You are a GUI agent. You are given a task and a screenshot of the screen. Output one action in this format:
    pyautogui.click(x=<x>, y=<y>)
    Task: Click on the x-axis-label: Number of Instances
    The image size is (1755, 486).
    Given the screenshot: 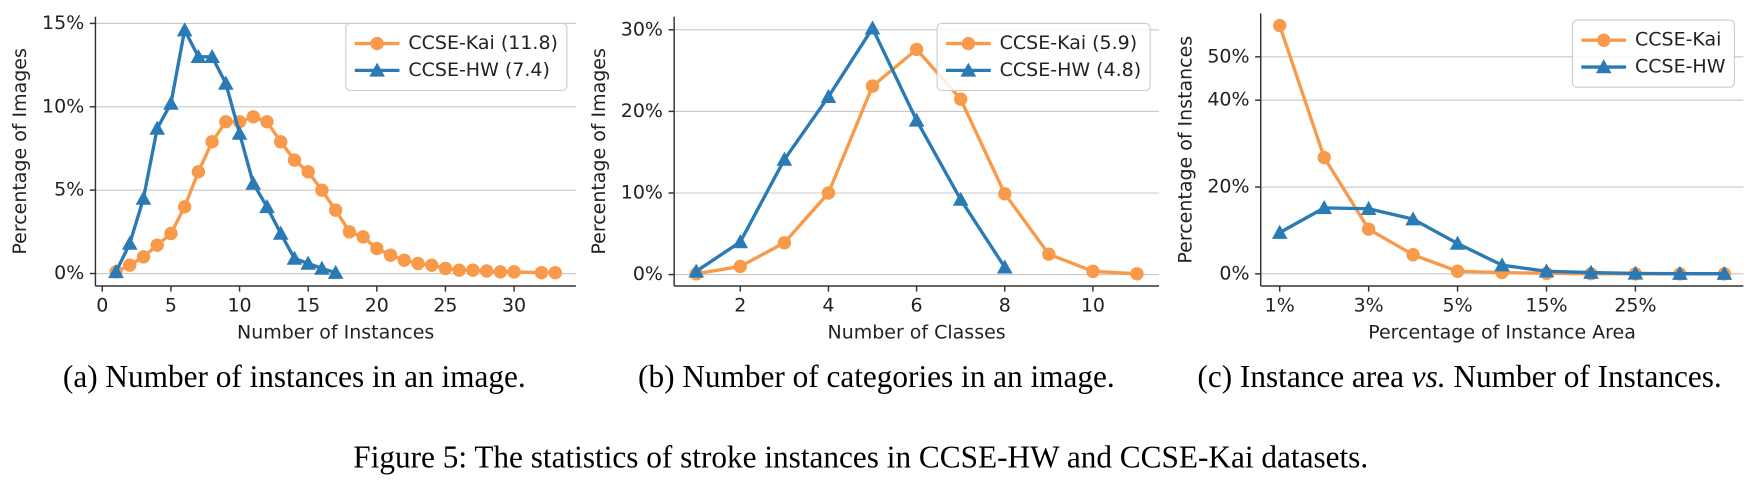 What is the action you would take?
    pyautogui.click(x=335, y=332)
    